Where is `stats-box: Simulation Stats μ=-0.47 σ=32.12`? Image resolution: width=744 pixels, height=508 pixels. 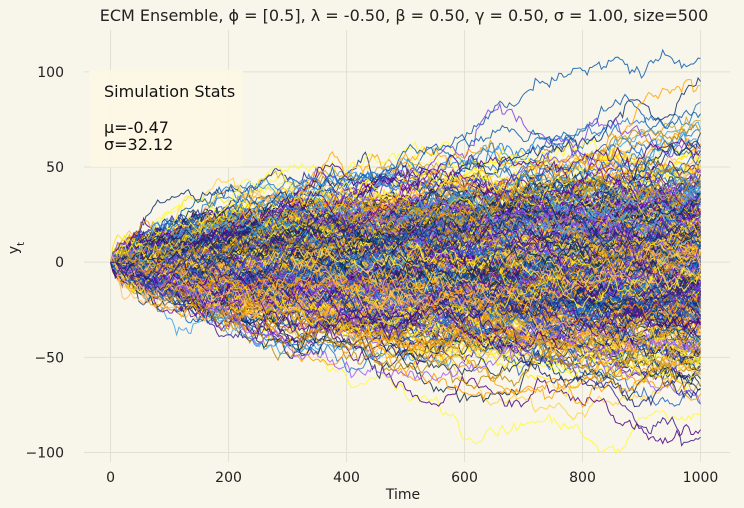
stats-box: Simulation Stats μ=-0.47 σ=32.12 is located at coordinates (166, 118).